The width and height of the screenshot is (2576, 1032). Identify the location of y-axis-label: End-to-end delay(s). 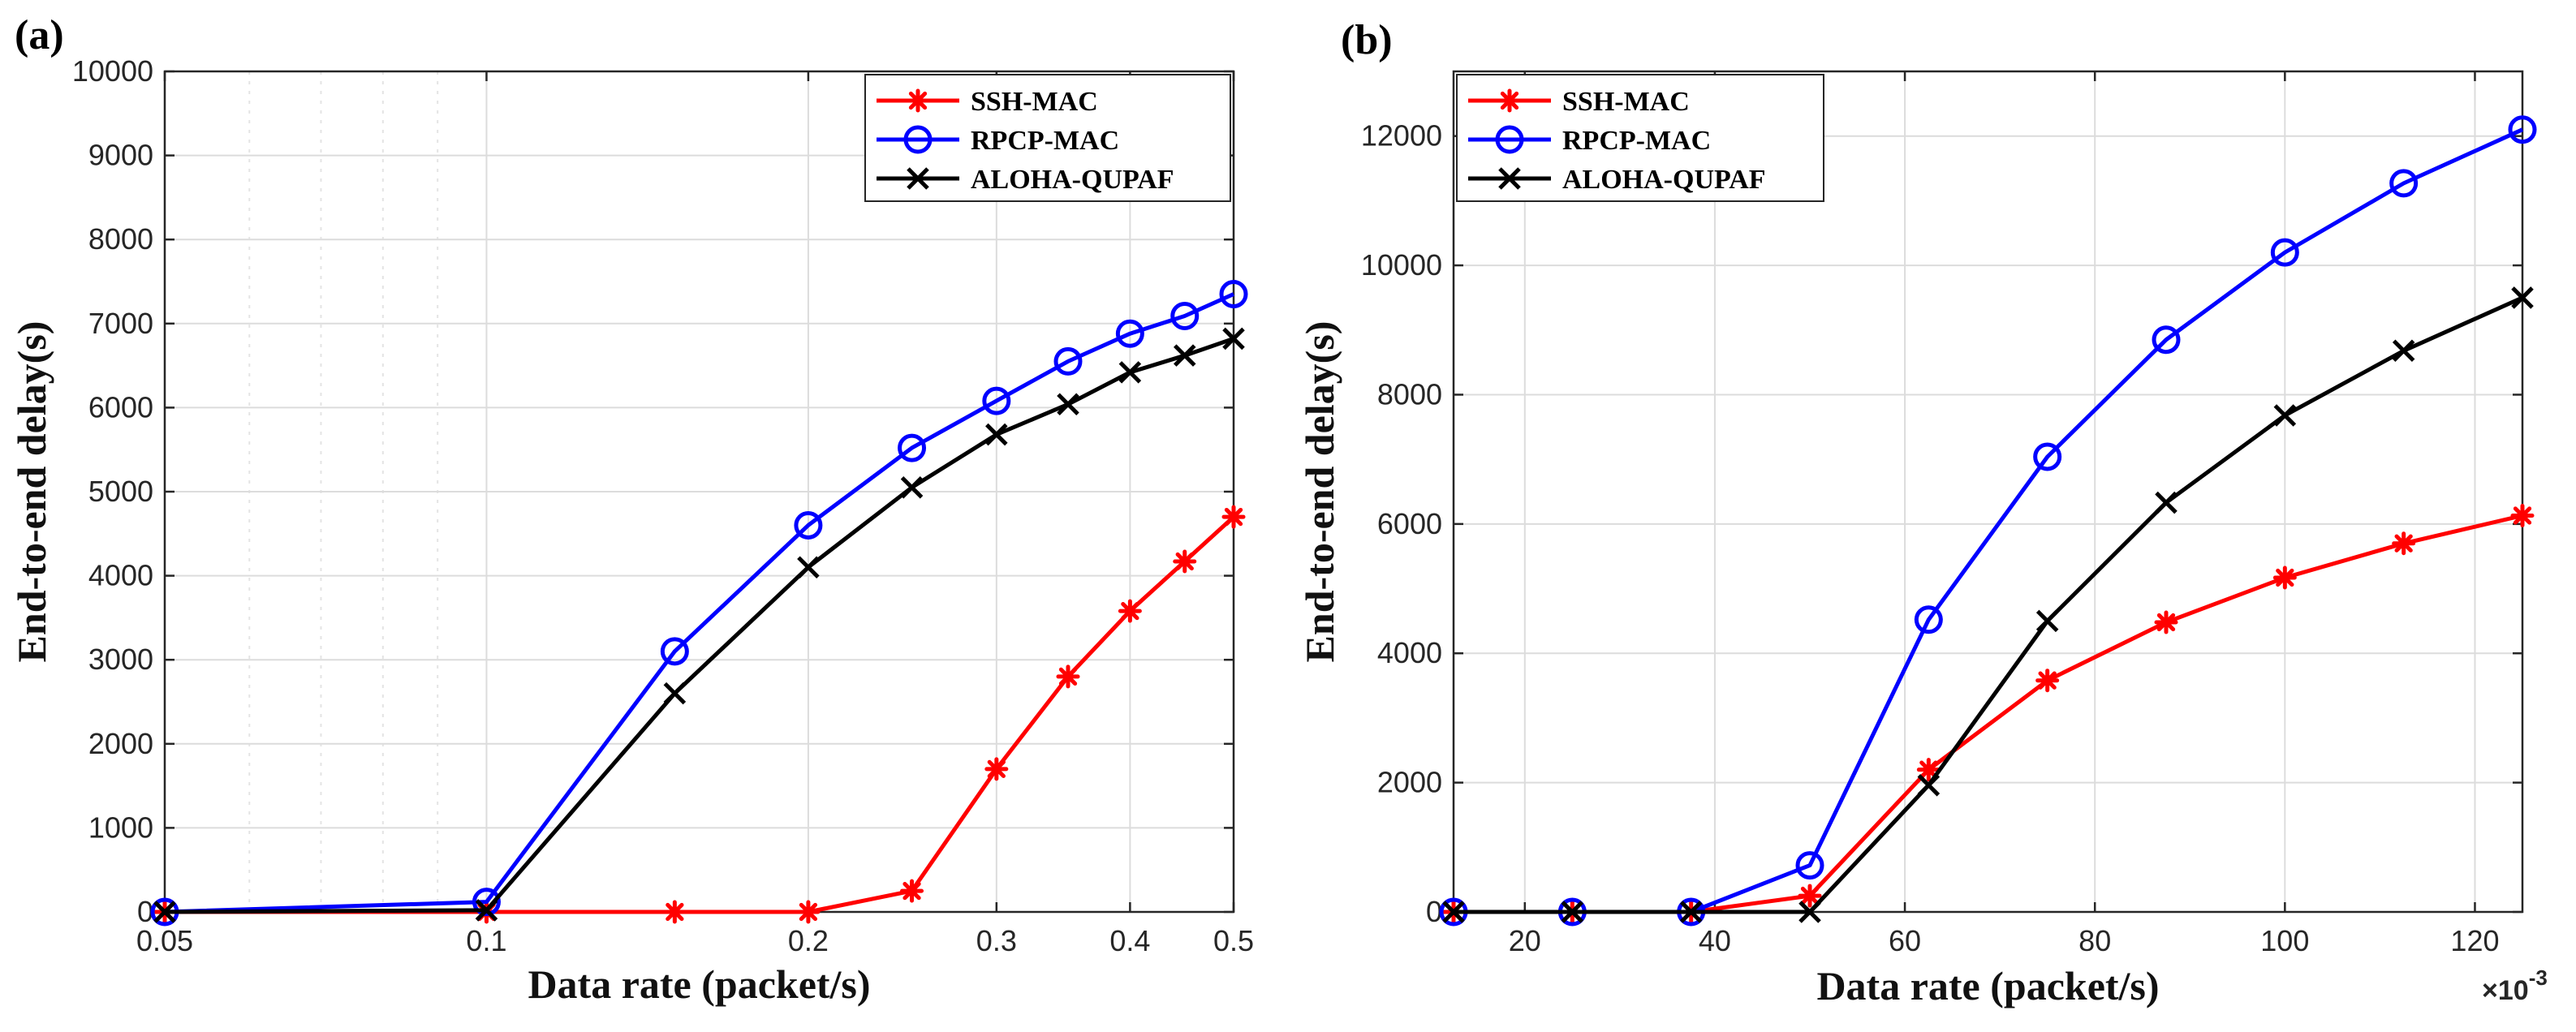
(32, 492).